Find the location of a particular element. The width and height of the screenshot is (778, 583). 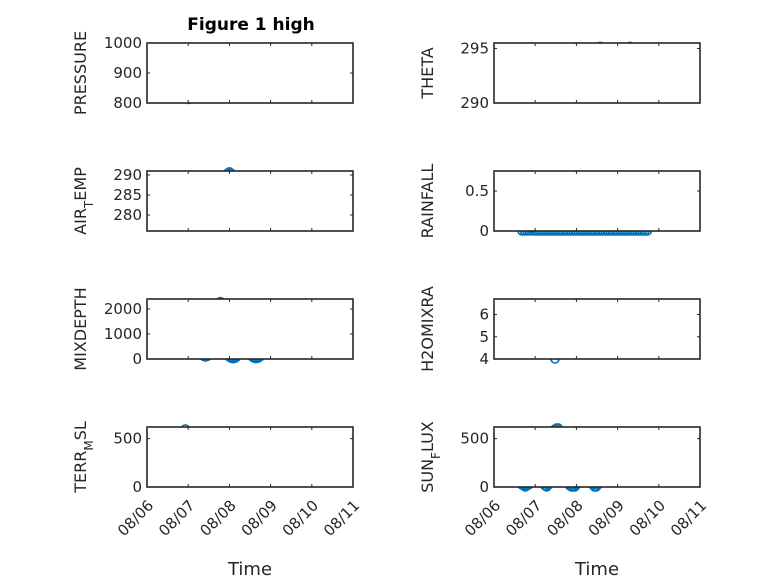

y-axis-label: PRESSURE is located at coordinates (80, 73).